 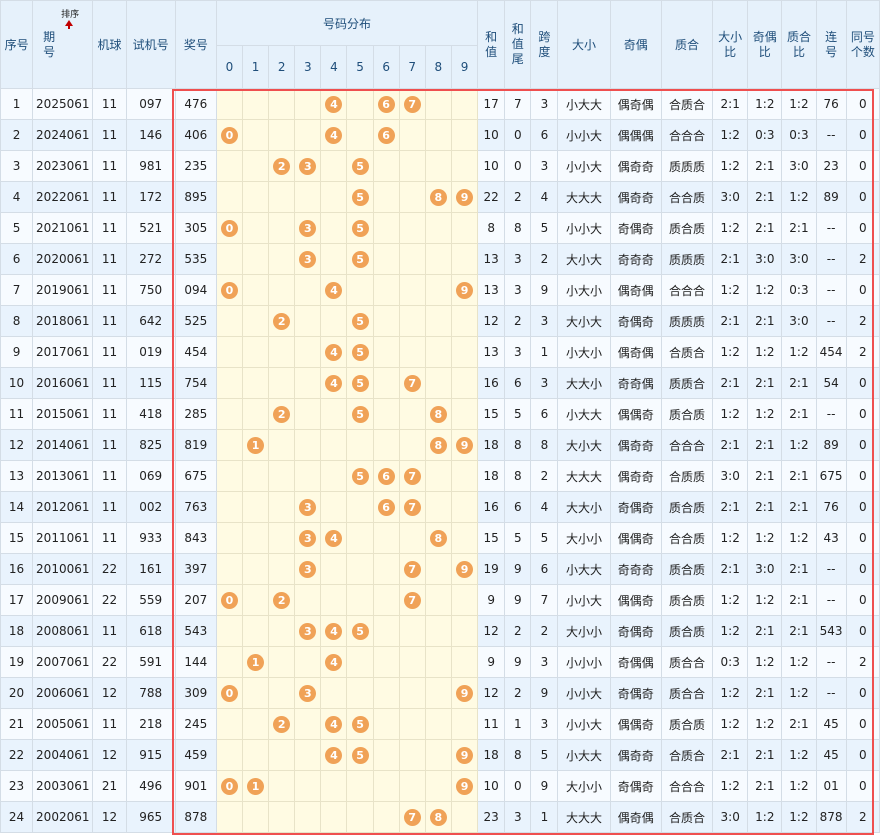 What do you see at coordinates (687, 104) in the screenshot?
I see `cell-prime: 合质合` at bounding box center [687, 104].